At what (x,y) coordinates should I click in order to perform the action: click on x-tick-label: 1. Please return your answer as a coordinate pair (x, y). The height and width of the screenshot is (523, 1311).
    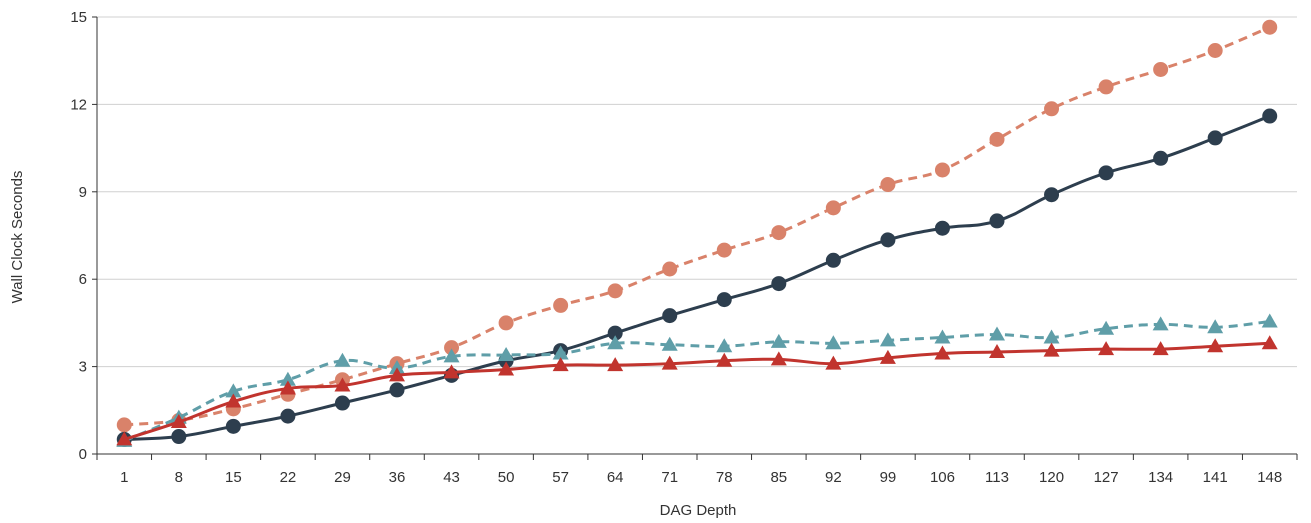
    Looking at the image, I should click on (124, 477).